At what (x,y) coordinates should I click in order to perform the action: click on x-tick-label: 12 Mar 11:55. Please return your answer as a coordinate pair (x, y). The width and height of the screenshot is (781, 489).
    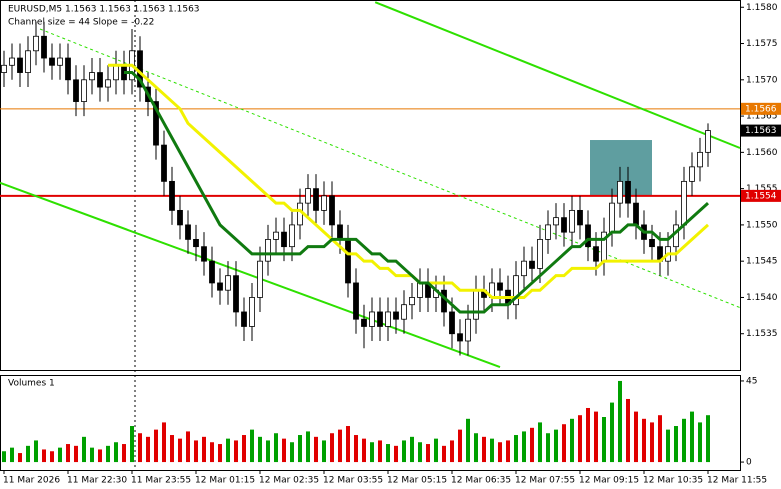
    Looking at the image, I should click on (737, 481).